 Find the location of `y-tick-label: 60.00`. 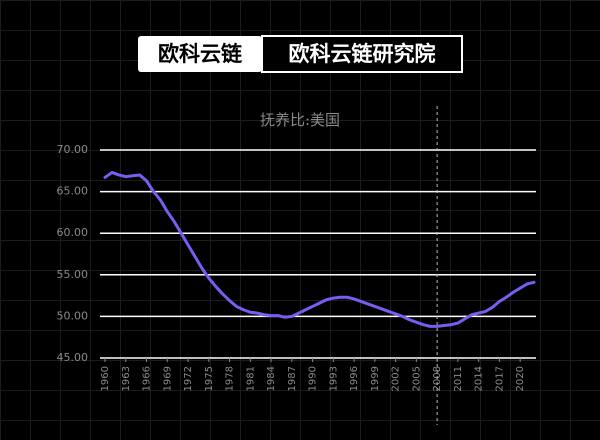

y-tick-label: 60.00 is located at coordinates (73, 232).